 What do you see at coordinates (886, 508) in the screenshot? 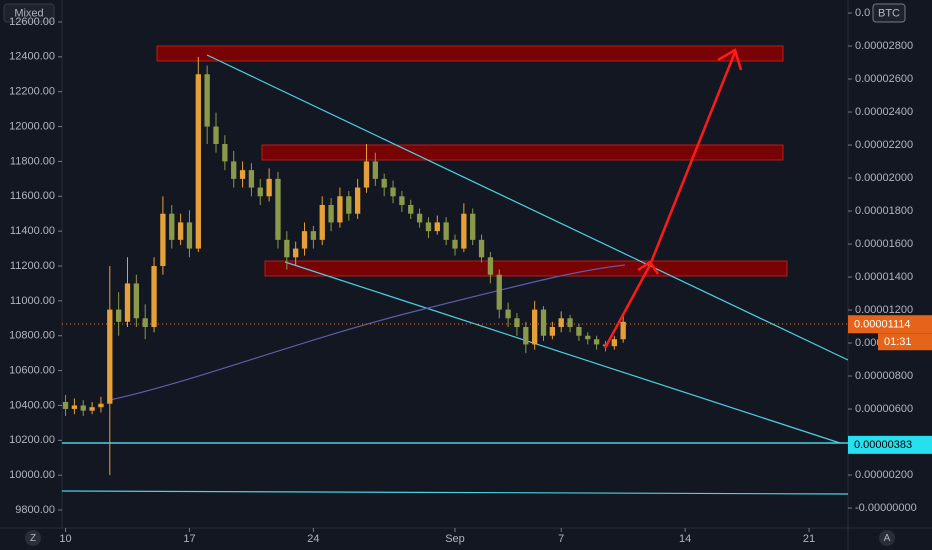
I see `y2-tick-label: -0.00000000` at bounding box center [886, 508].